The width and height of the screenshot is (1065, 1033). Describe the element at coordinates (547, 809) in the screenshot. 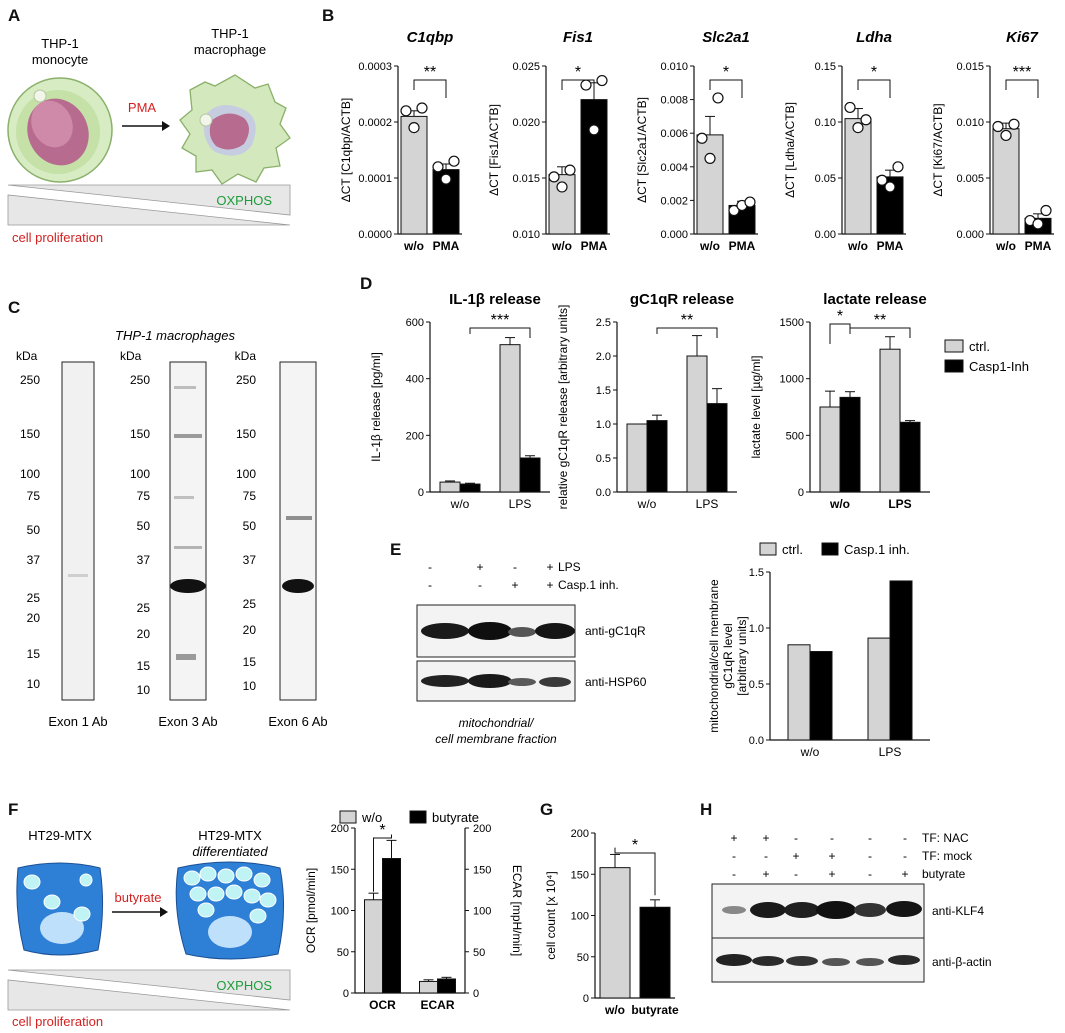

I see `panel-letter-g: G` at that location.